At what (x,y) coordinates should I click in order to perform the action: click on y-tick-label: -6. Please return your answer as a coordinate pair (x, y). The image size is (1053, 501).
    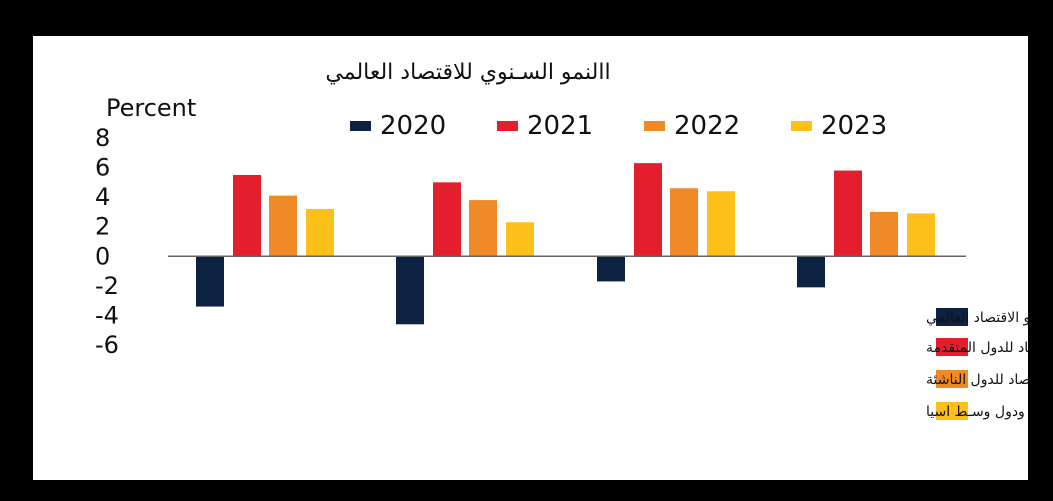
    Looking at the image, I should click on (107, 345).